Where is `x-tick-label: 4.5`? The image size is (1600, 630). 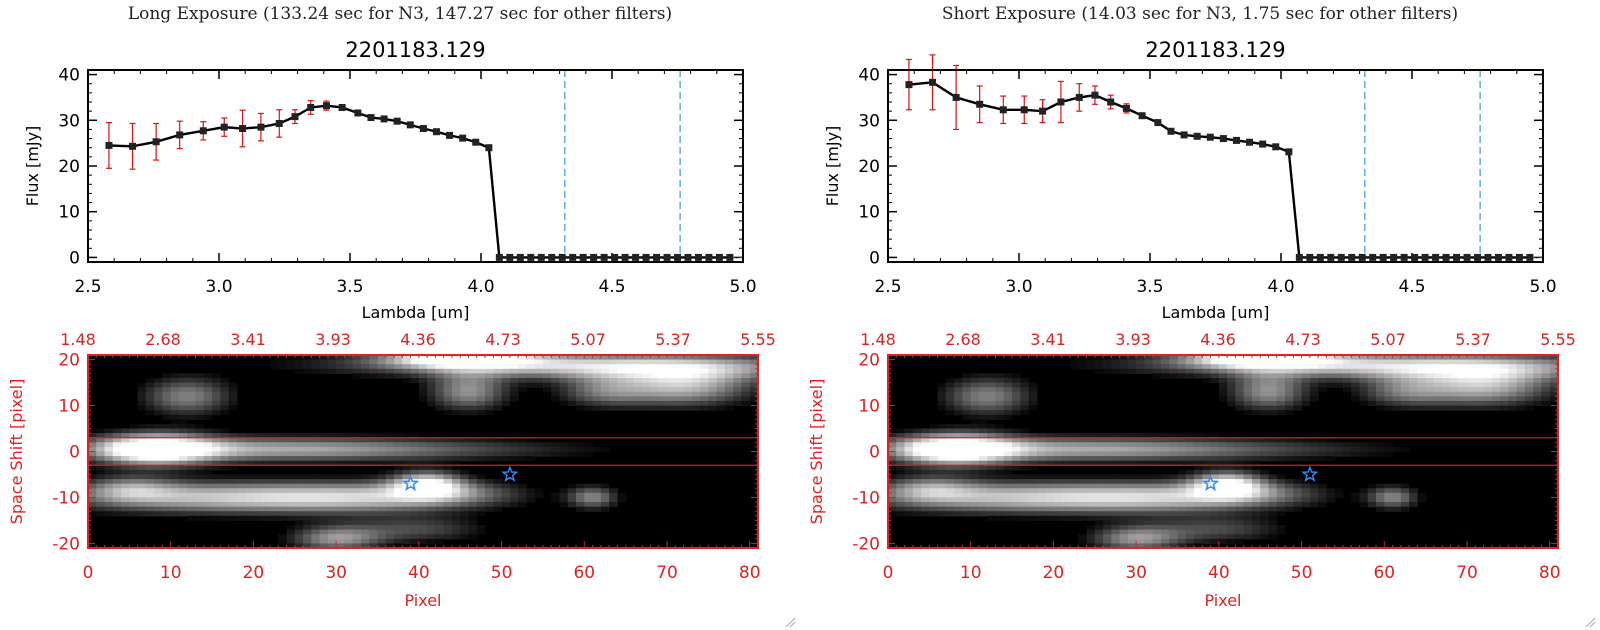 x-tick-label: 4.5 is located at coordinates (611, 287).